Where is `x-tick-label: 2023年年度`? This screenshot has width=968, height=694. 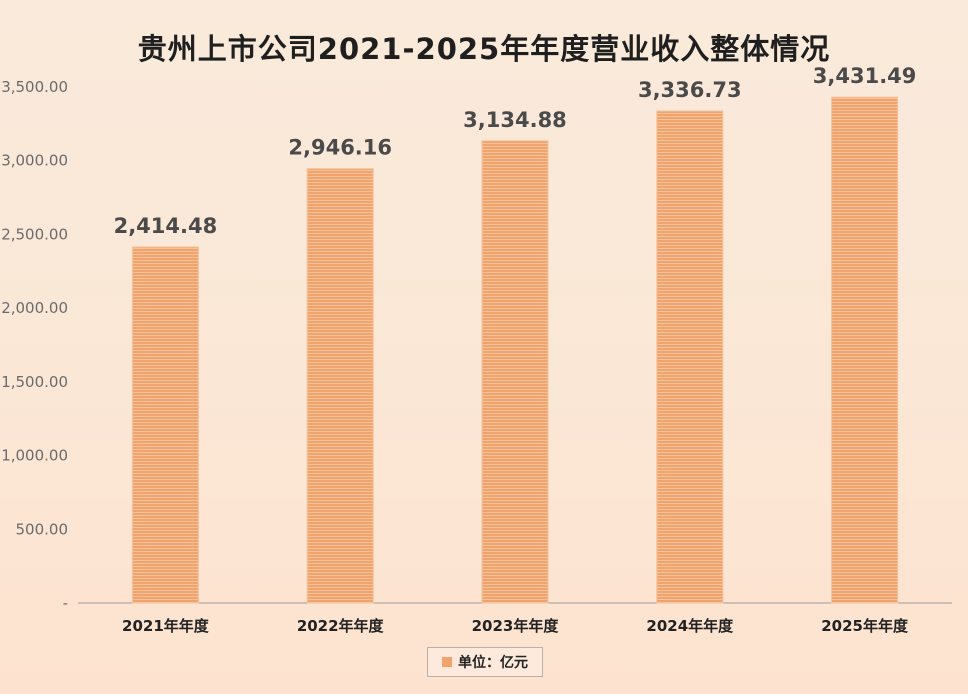 x-tick-label: 2023年年度 is located at coordinates (516, 626).